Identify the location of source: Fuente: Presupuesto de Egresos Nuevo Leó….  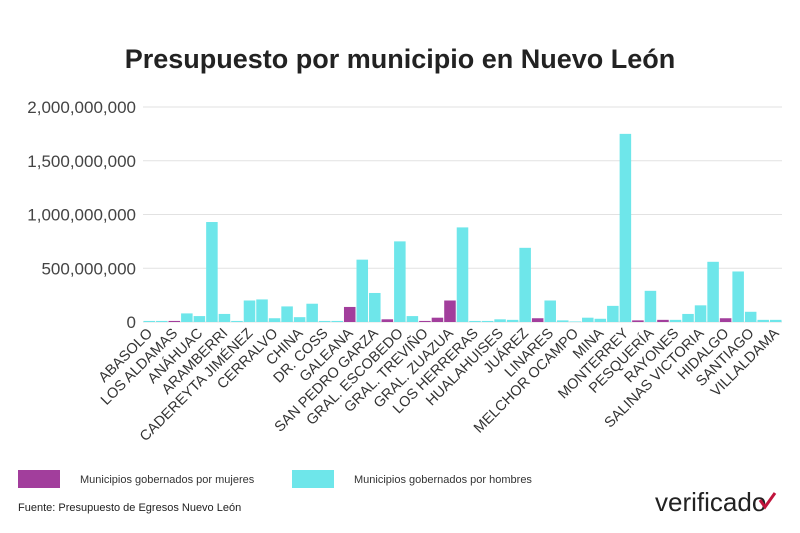
(129, 508).